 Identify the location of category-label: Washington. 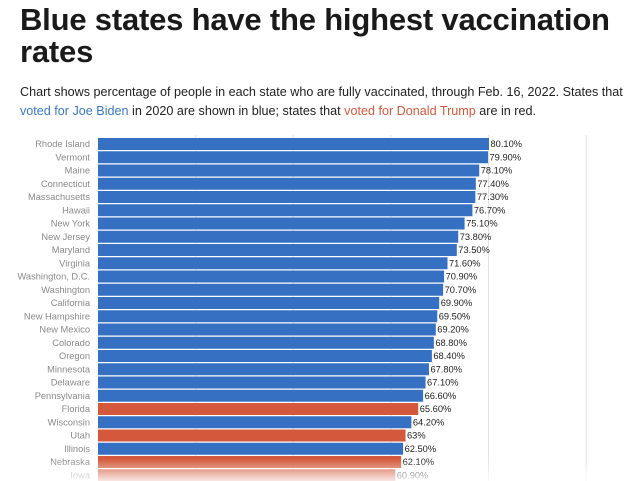
(65, 290).